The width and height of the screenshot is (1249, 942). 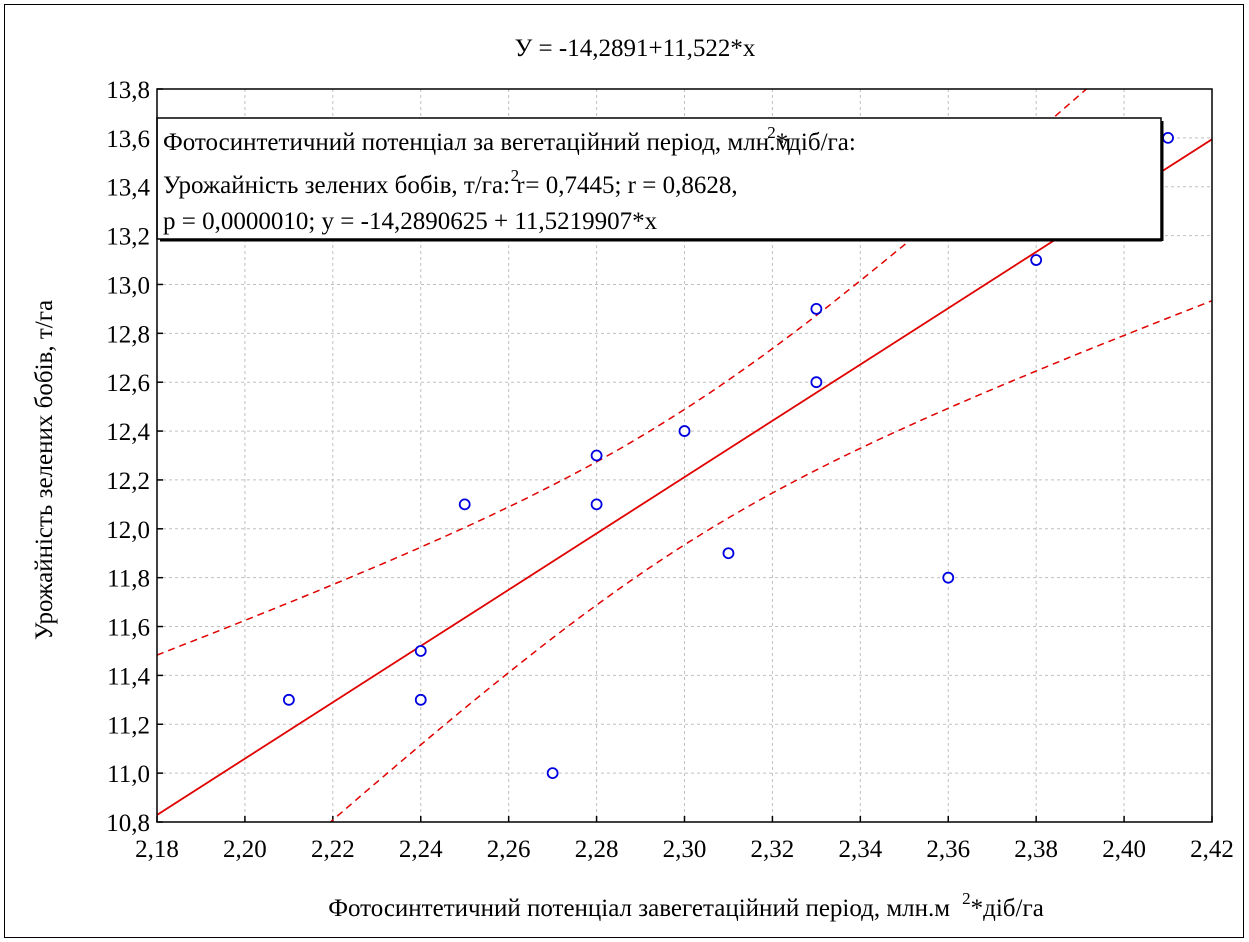 What do you see at coordinates (128, 579) in the screenshot?
I see `y-tick-label: 11,8` at bounding box center [128, 579].